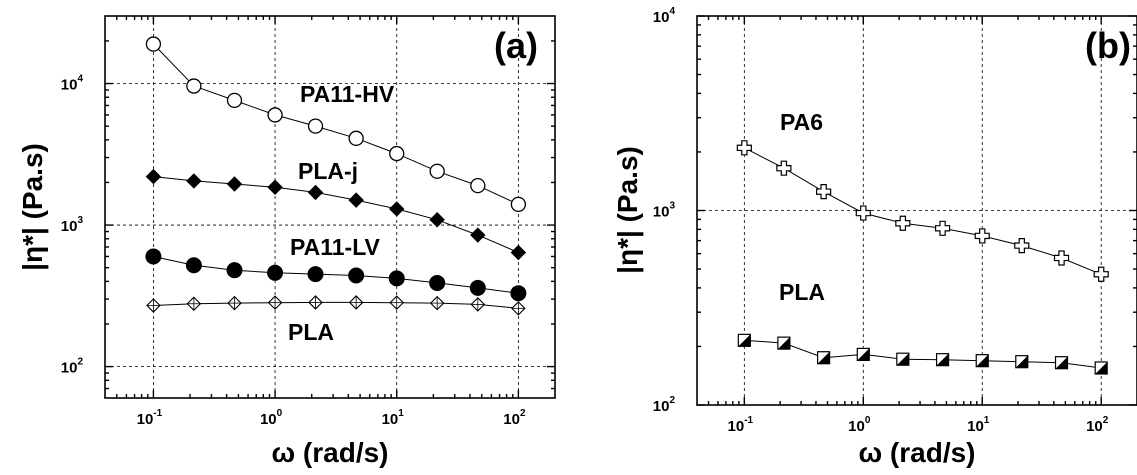 The image size is (1137, 475). I want to click on series-label: PA11-HV, so click(347, 94).